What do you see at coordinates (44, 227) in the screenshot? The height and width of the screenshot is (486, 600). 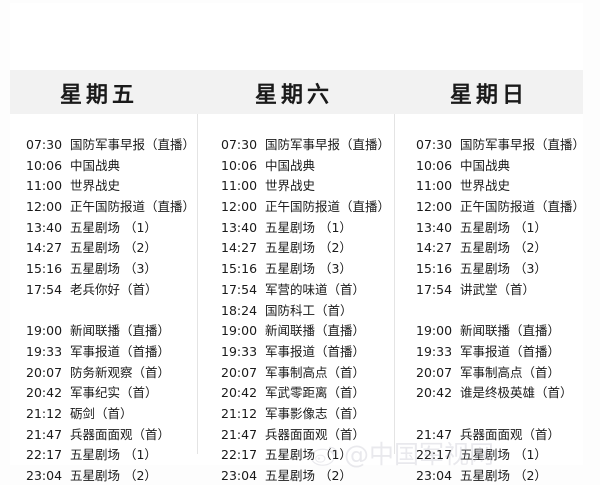 I see `program-time: 13:40` at bounding box center [44, 227].